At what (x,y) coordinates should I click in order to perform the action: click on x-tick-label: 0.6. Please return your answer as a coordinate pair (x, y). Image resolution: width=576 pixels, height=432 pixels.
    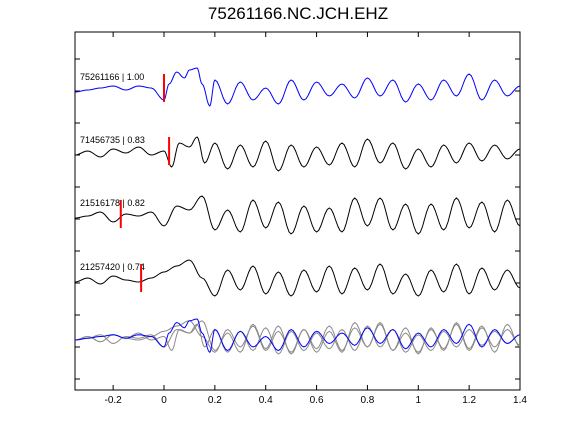
    Looking at the image, I should click on (317, 400).